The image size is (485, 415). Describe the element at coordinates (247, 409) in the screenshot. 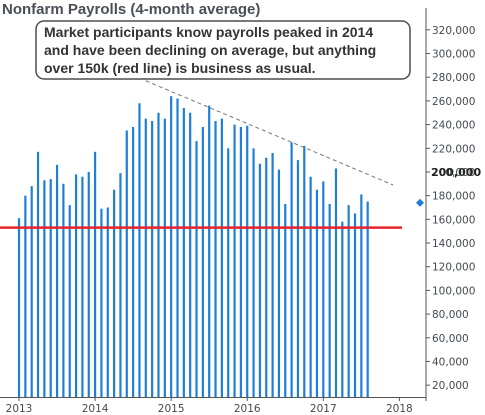

I see `x-axis-tick-label: 2016` at that location.